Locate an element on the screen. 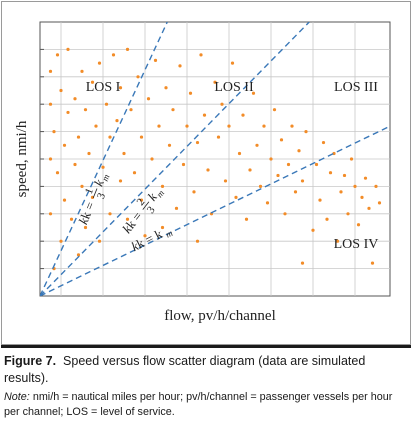  svg-text: 3 is located at coordinates (101, 196).